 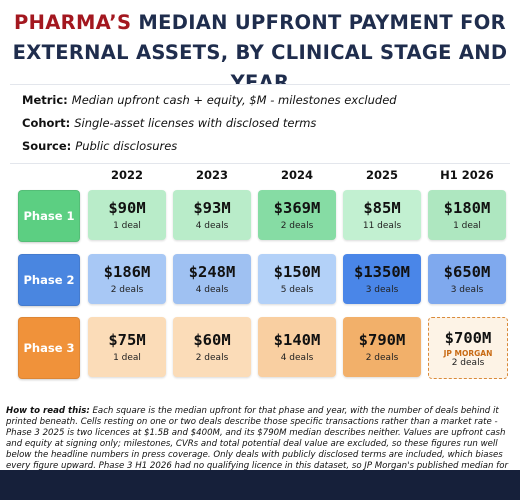 I want to click on cell: $180M 1 deal, so click(x=467, y=215).